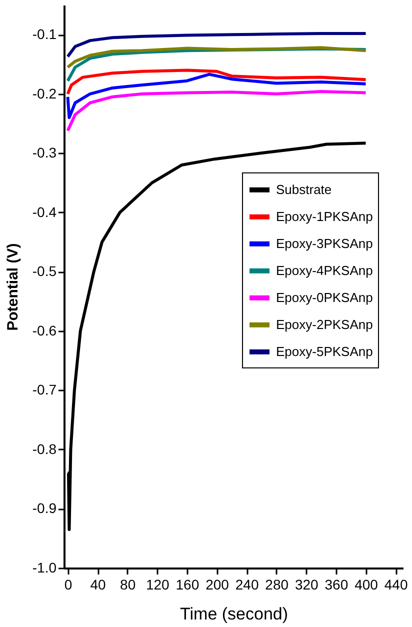 The width and height of the screenshot is (412, 627). I want to click on x-tick-label: 280, so click(277, 584).